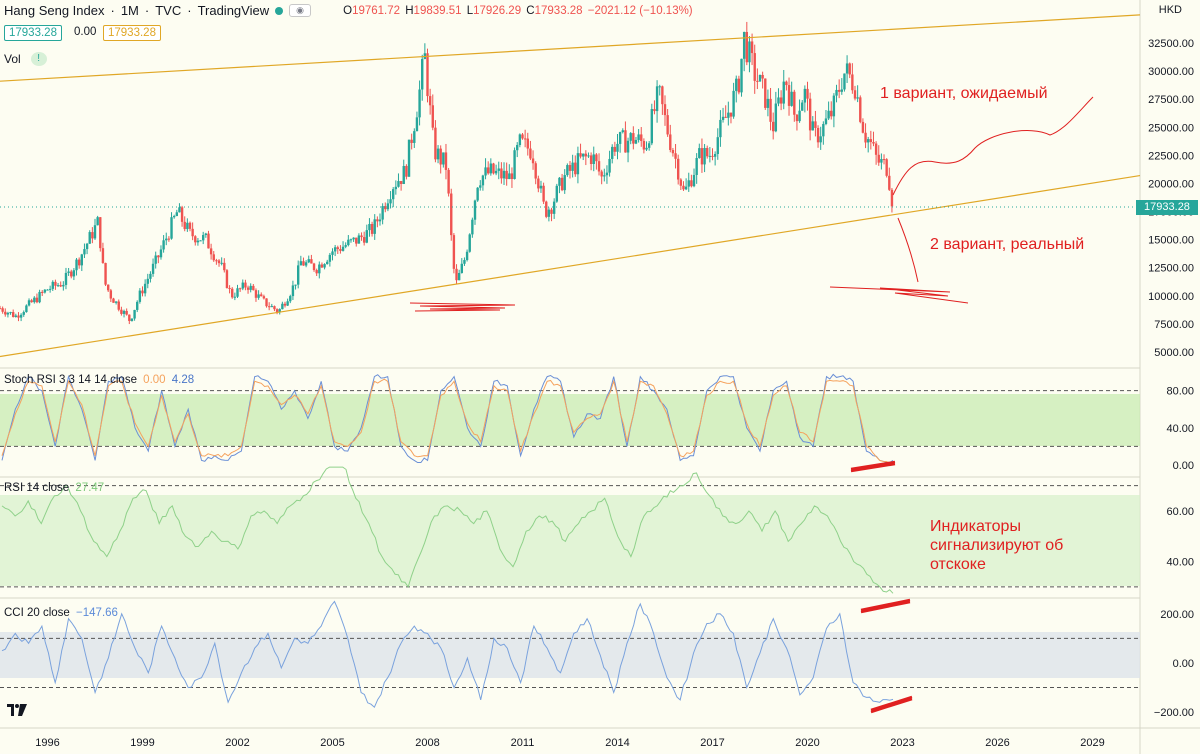 This screenshot has width=1200, height=754. I want to click on drawing-stoch-trend, so click(873, 466).